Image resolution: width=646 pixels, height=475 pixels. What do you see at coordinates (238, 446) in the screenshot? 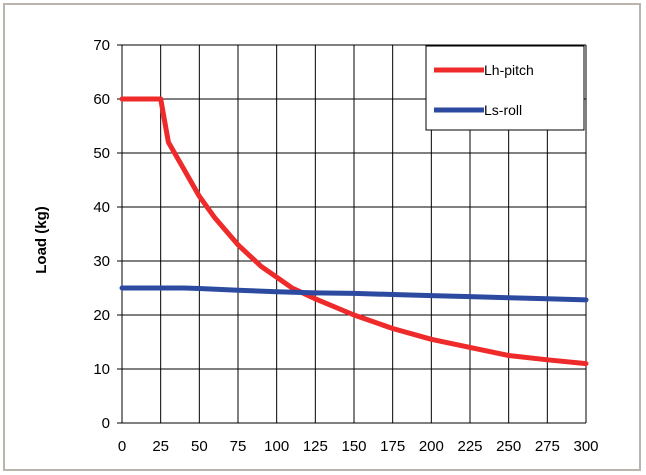
I see `x-tick-label: 75` at bounding box center [238, 446].